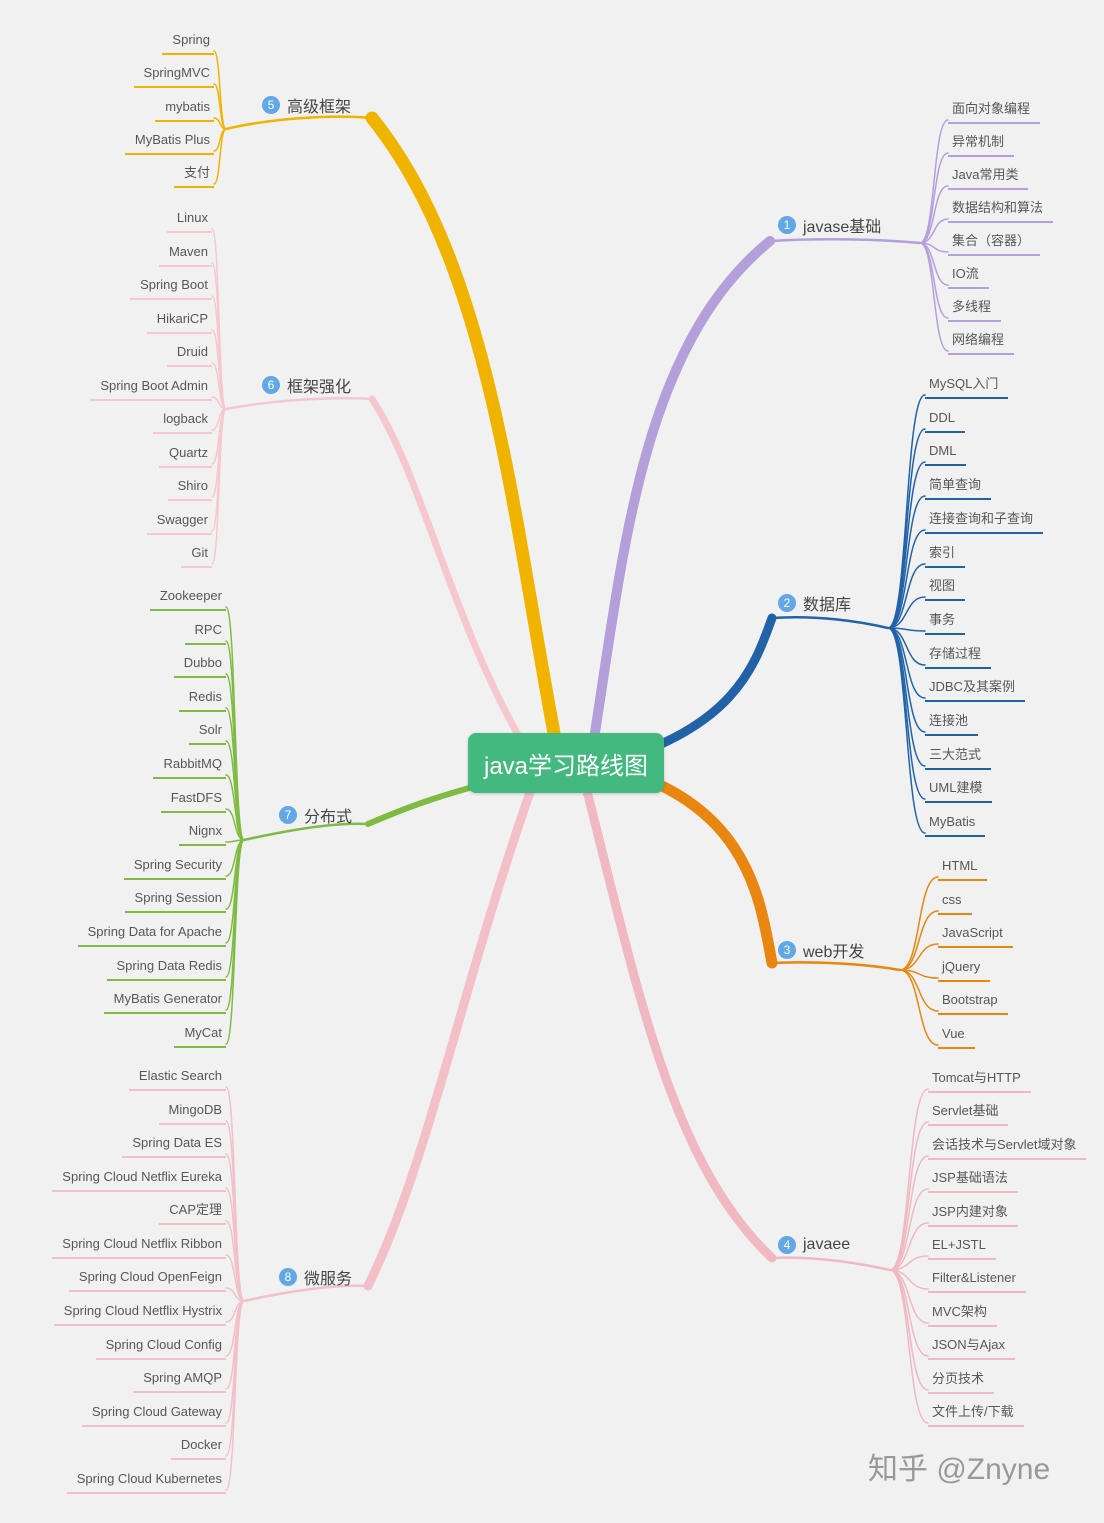  Describe the element at coordinates (975, 309) in the screenshot. I see `leaf-node: 多线程` at that location.